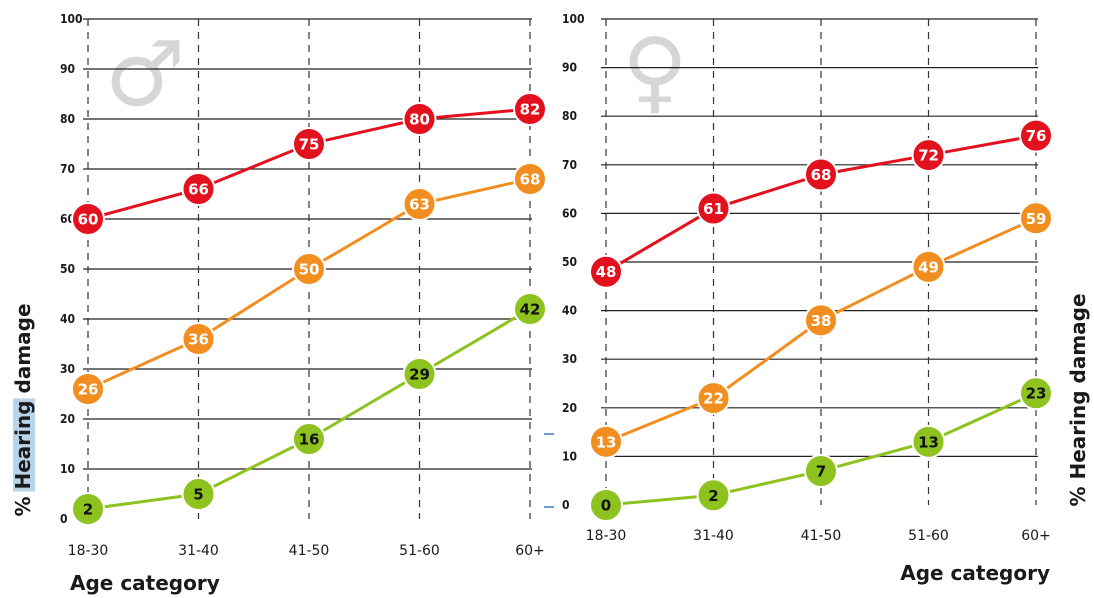 The image size is (1094, 598). Describe the element at coordinates (975, 573) in the screenshot. I see `right-xlabel: Age category` at that location.